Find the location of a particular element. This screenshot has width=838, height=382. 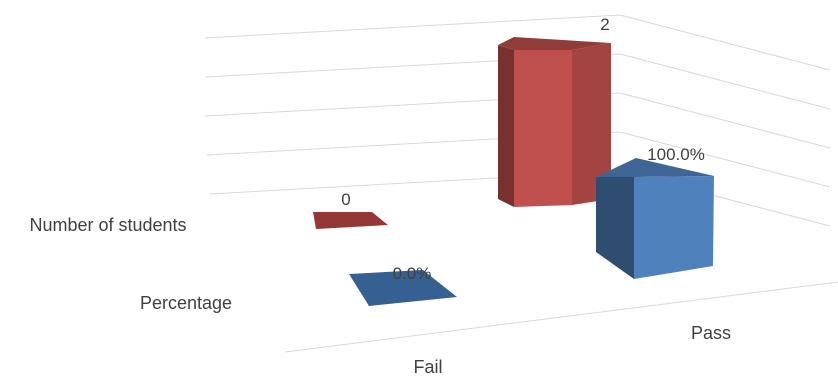

percentage-fail-bar is located at coordinates (403, 288).